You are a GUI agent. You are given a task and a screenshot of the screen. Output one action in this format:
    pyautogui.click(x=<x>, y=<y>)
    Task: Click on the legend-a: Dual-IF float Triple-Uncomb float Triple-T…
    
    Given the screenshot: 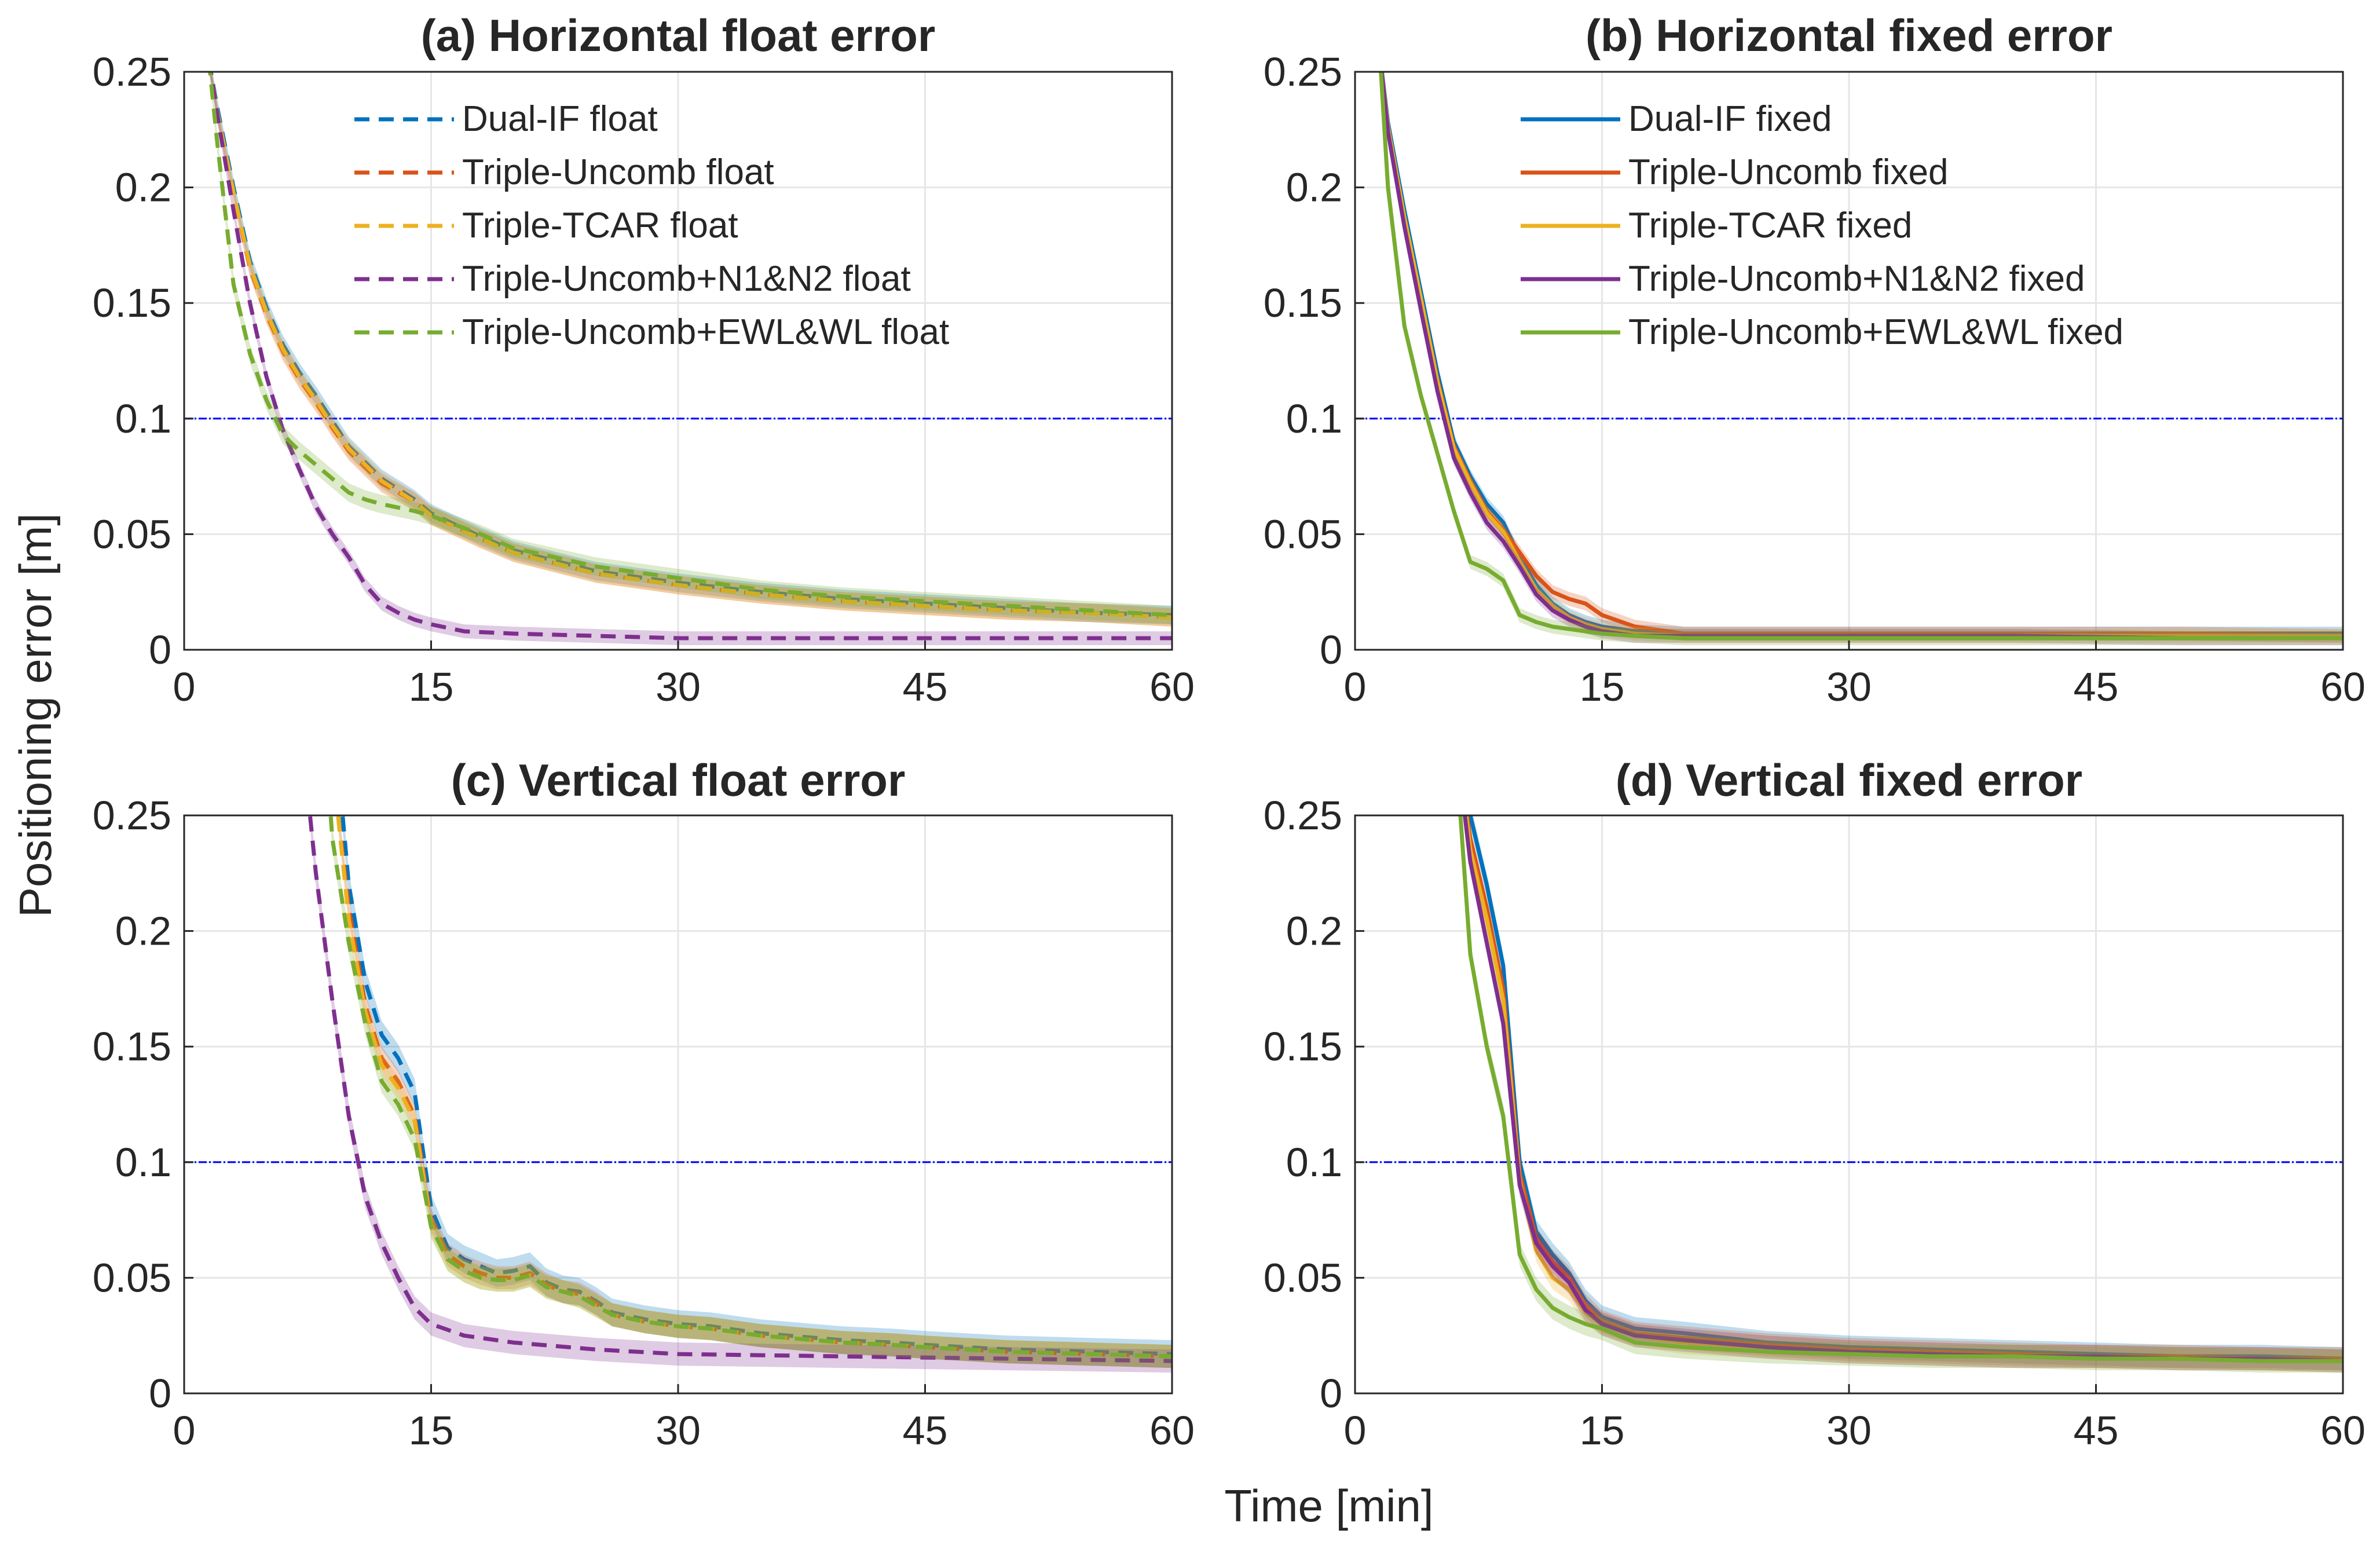 What is the action you would take?
    pyautogui.click(x=651, y=225)
    